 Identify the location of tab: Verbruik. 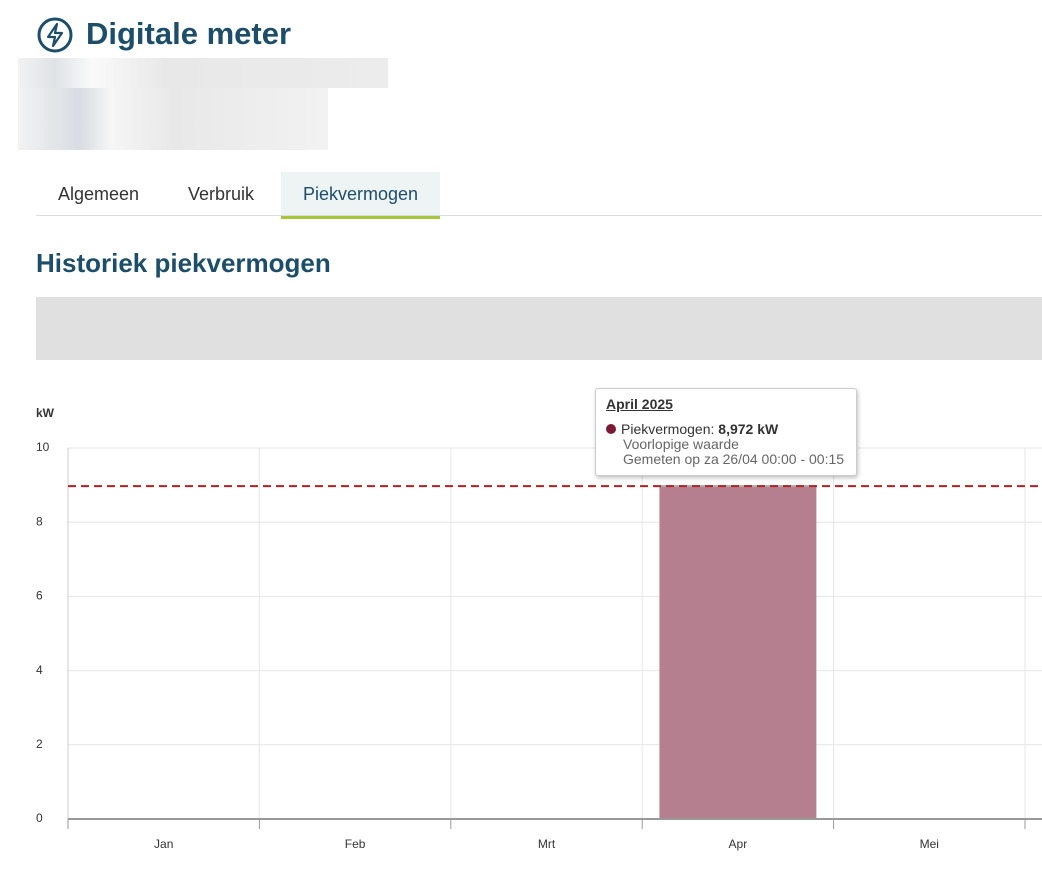
(221, 194).